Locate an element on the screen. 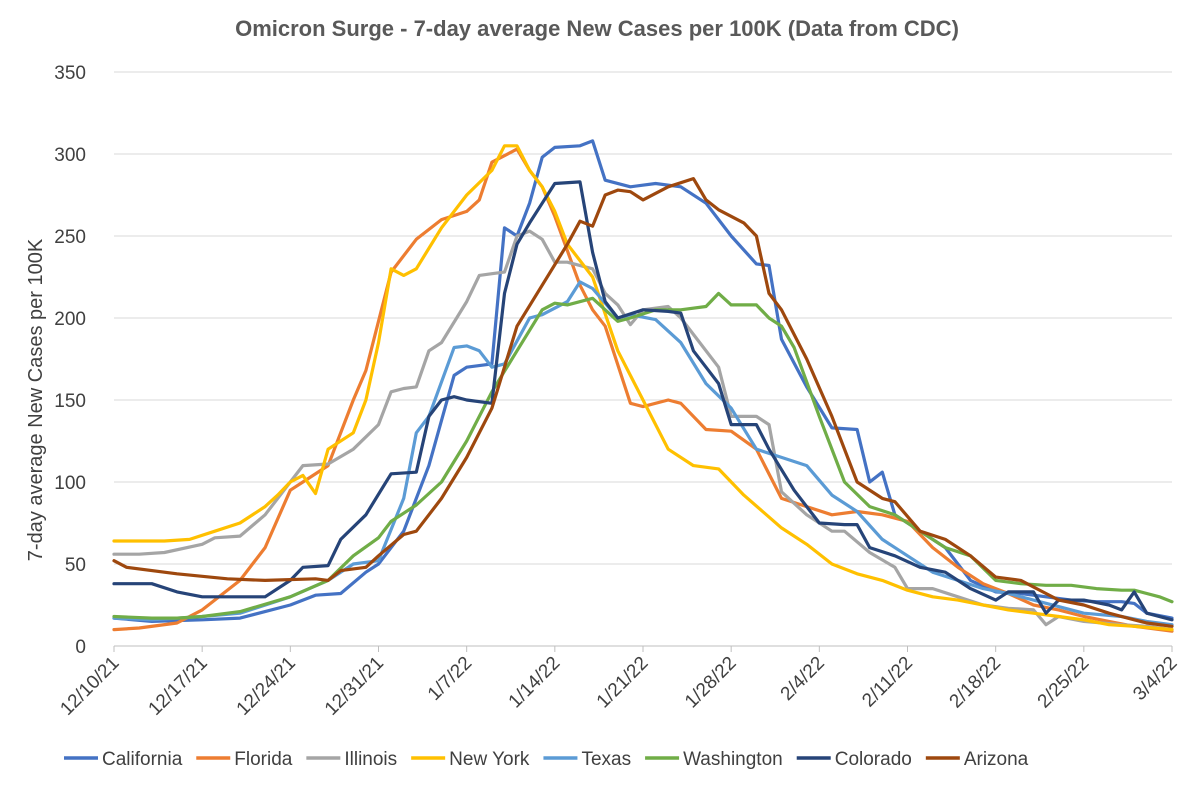  legend-item-washington: Washington is located at coordinates (714, 759).